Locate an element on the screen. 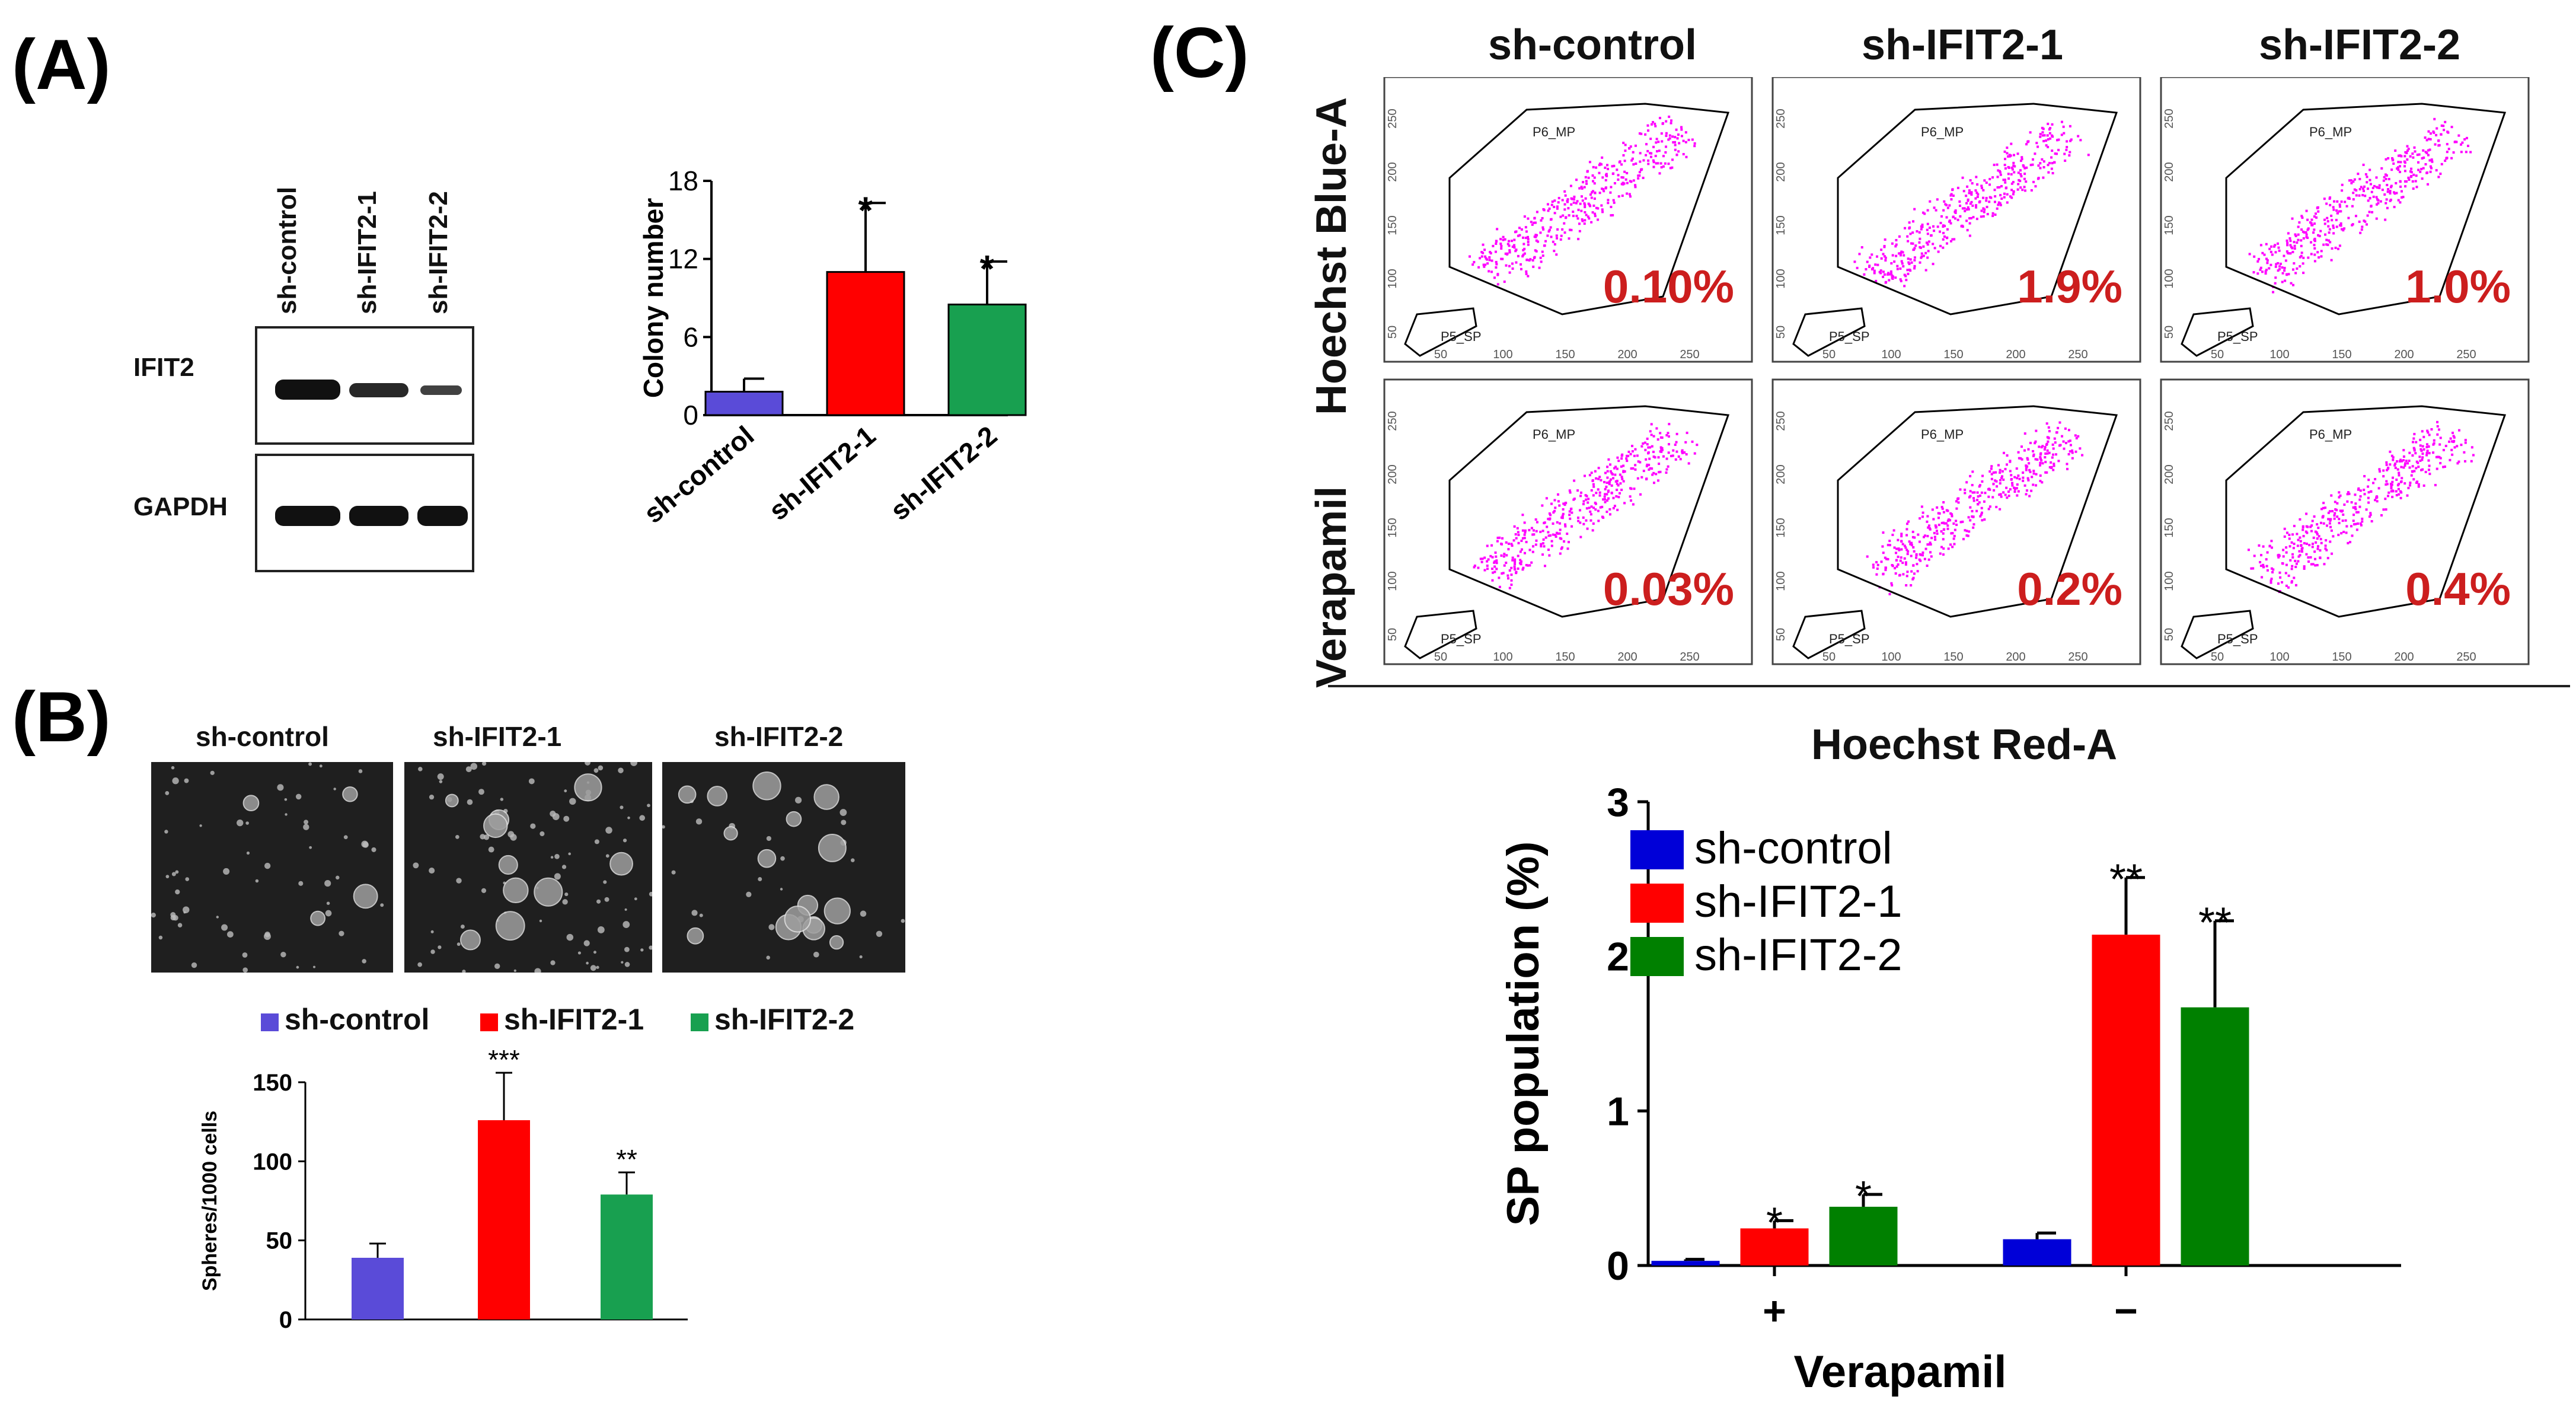 The height and width of the screenshot is (1409, 2576). legend-label: sh-IFIT2-1 is located at coordinates (574, 1019).